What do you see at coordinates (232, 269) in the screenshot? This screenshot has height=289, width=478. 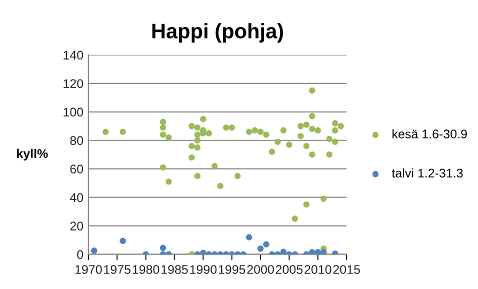 I see `x-tick-label: 1995` at bounding box center [232, 269].